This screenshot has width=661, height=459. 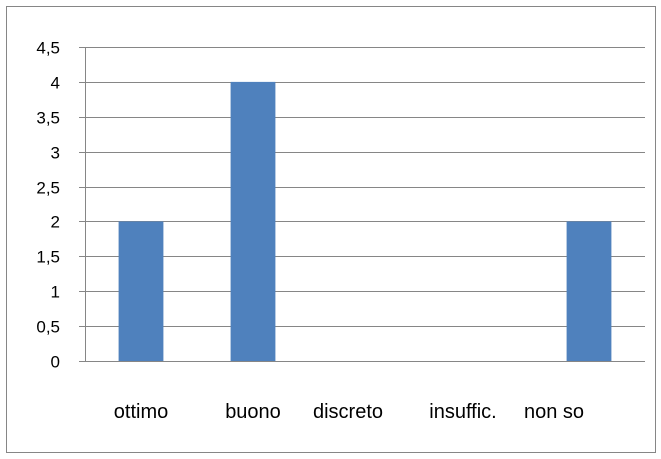 I want to click on bar-non-so, so click(x=589, y=291).